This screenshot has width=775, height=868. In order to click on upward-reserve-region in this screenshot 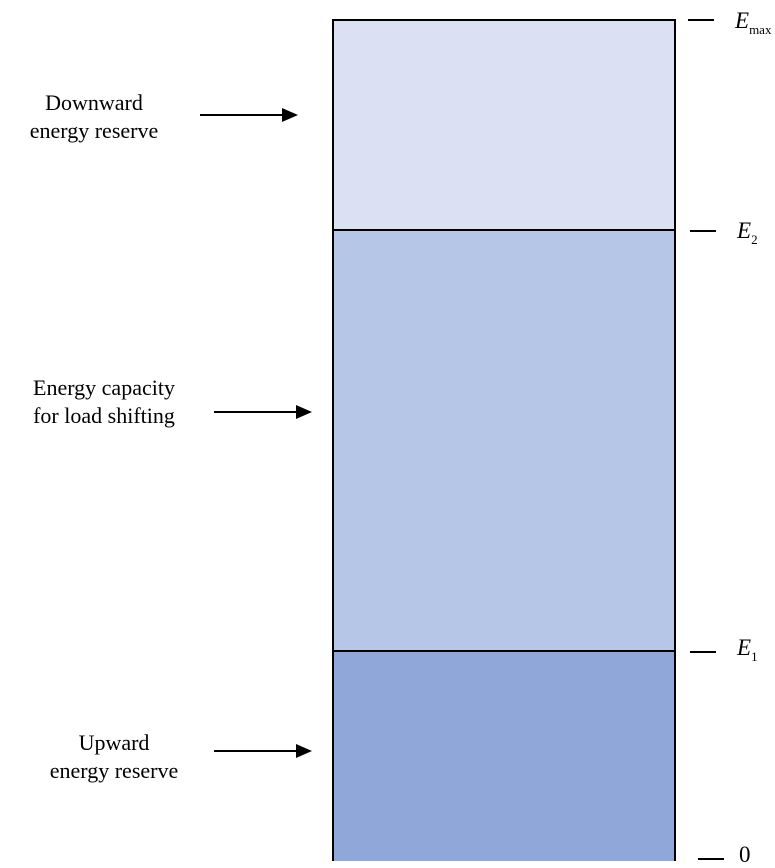, I will do `click(504, 756)`.